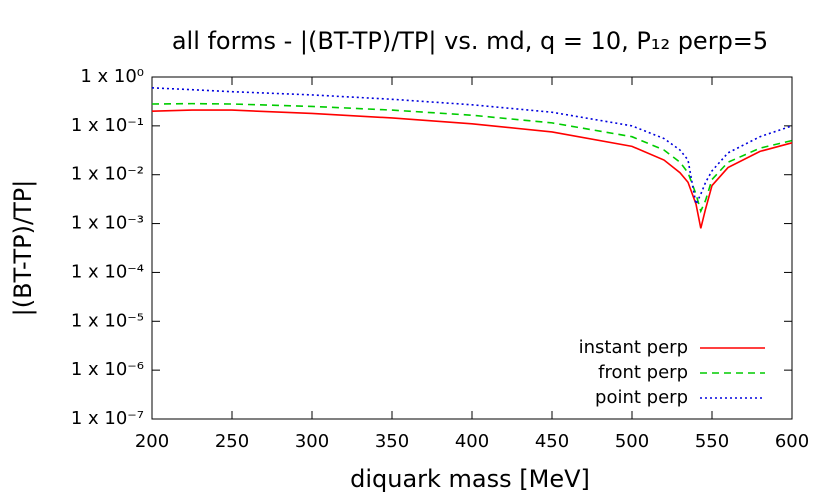 The width and height of the screenshot is (830, 498). Describe the element at coordinates (643, 372) in the screenshot. I see `legend-label: front perp` at that location.